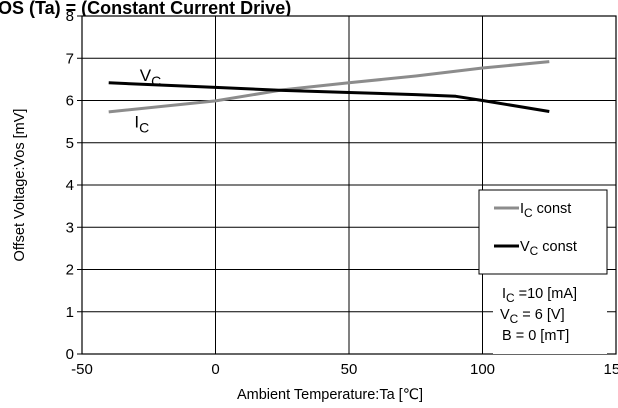 This screenshot has height=408, width=618. I want to click on y-tick-label: 8, so click(70, 16).